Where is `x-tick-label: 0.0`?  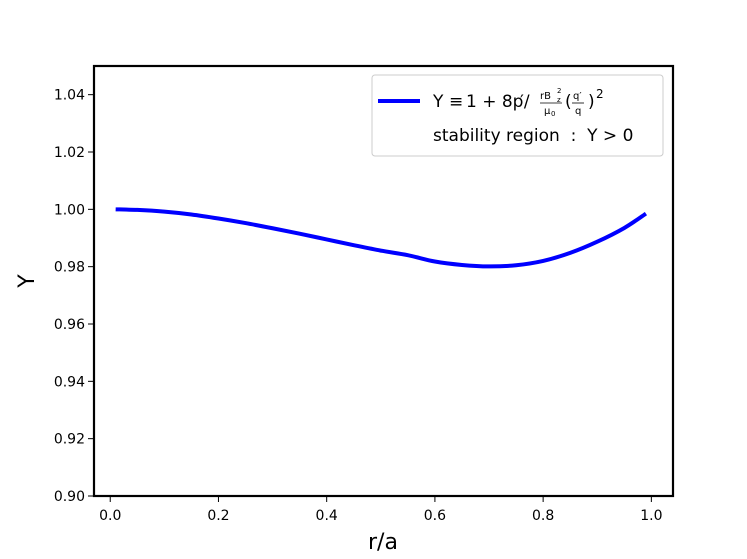 x-tick-label: 0.0 is located at coordinates (110, 516).